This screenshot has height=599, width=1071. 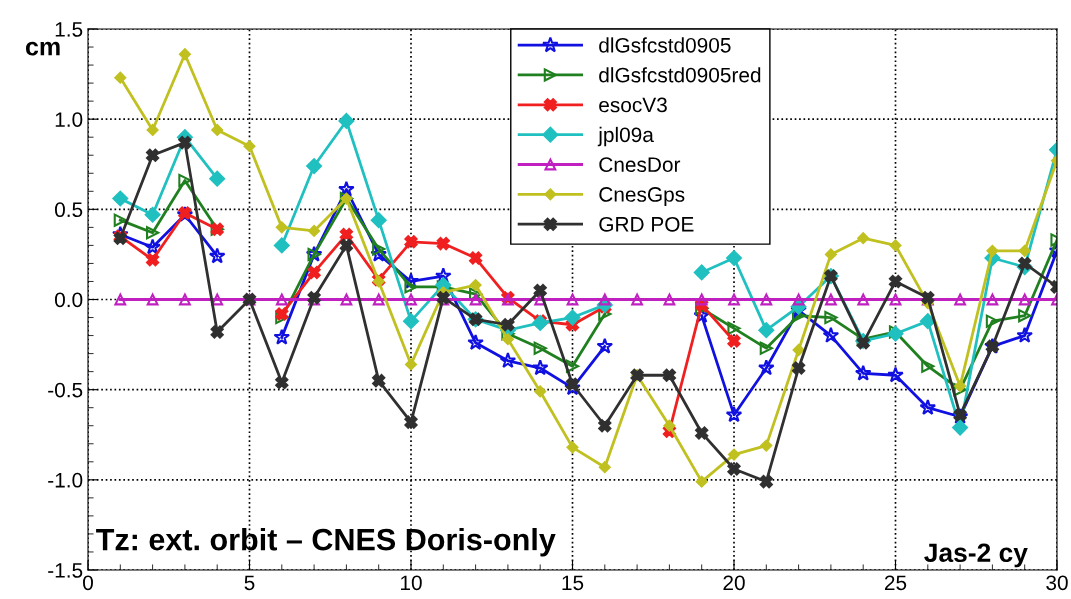 I want to click on legend-label: CnesGps, so click(x=642, y=196).